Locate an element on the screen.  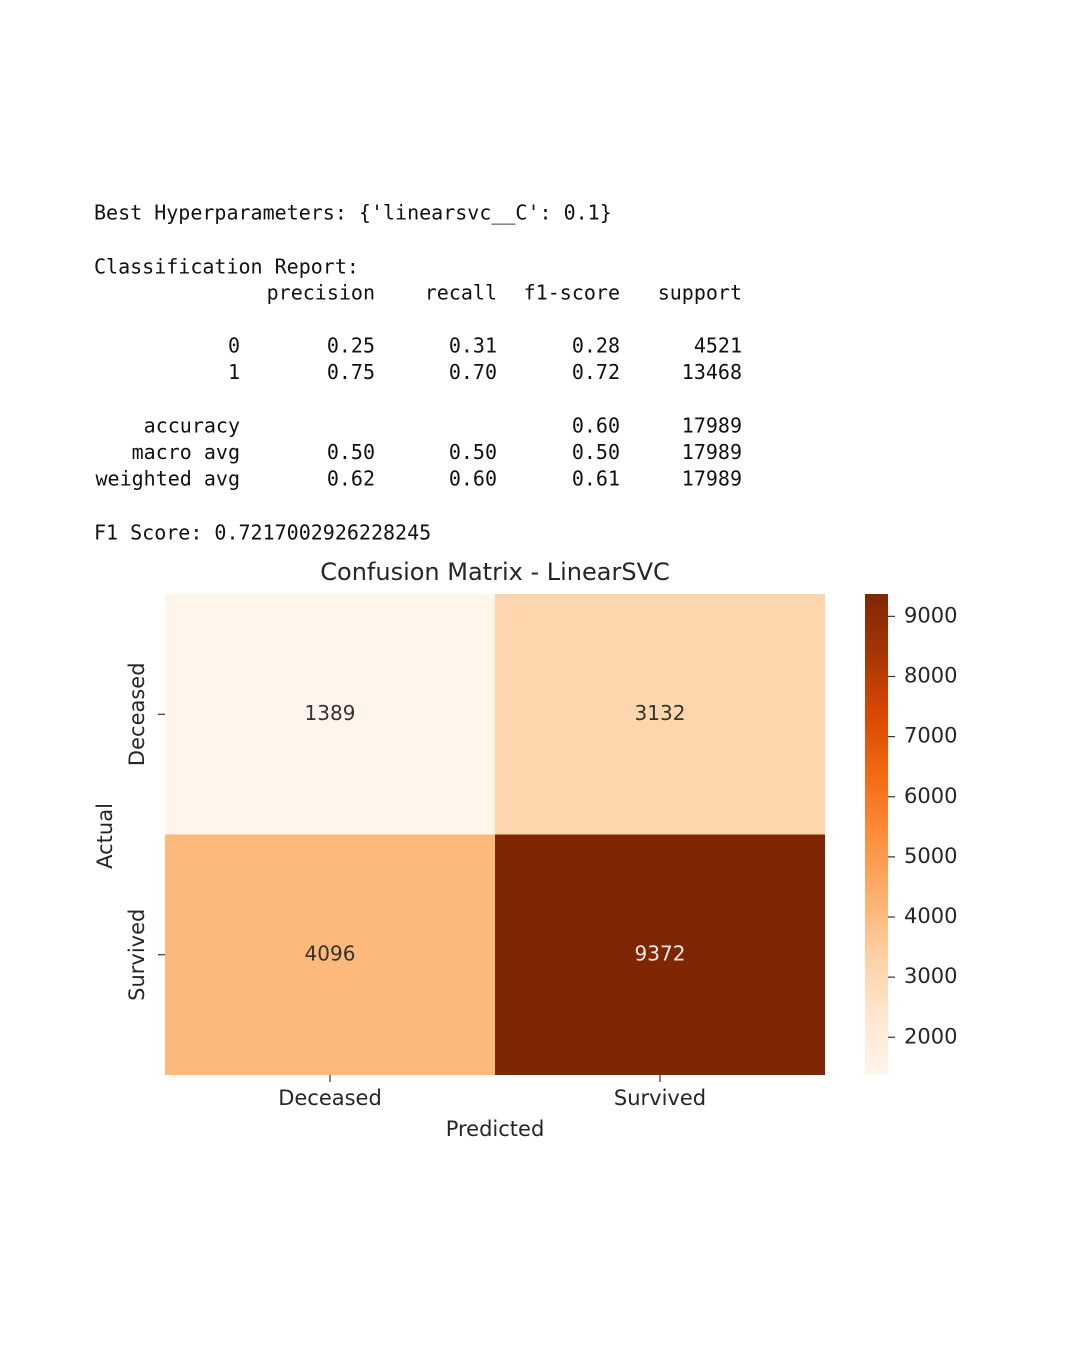
x-axis-label: Predicted is located at coordinates (495, 1129).